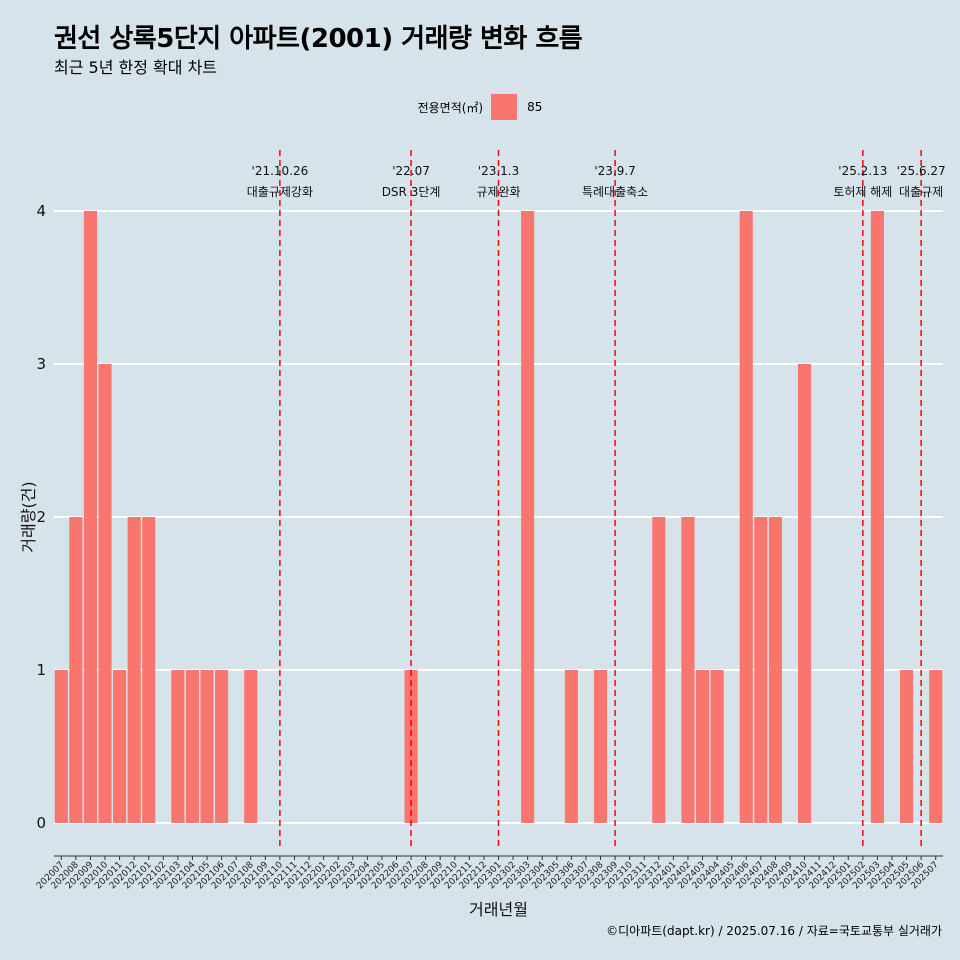  Describe the element at coordinates (921, 171) in the screenshot. I see `event-date-label: '25.6.27` at that location.